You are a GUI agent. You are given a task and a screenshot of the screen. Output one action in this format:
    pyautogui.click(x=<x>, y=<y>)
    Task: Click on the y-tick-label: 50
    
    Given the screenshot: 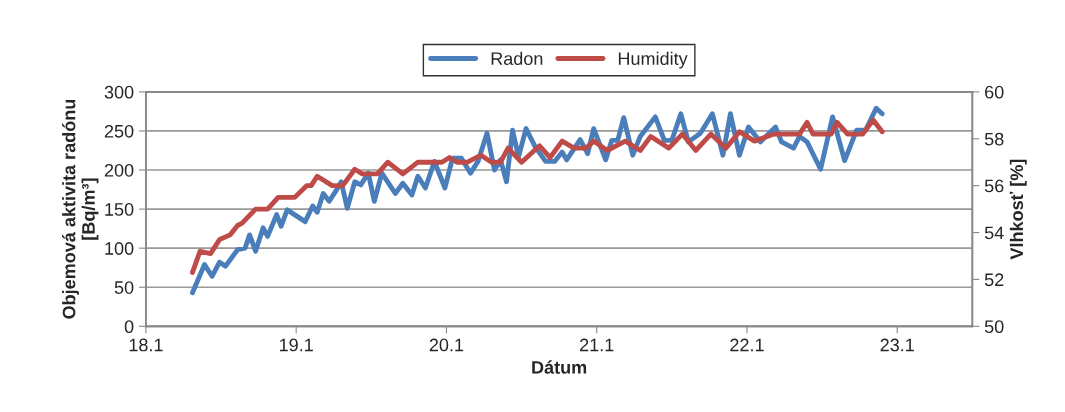 What is the action you would take?
    pyautogui.click(x=124, y=287)
    